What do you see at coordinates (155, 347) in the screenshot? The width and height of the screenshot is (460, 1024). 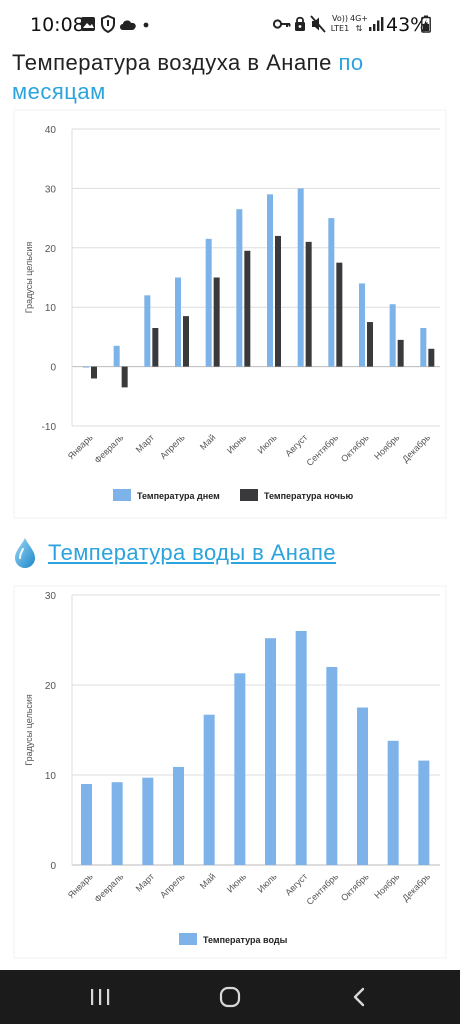 I see `bar-температура-ночью-3` at bounding box center [155, 347].